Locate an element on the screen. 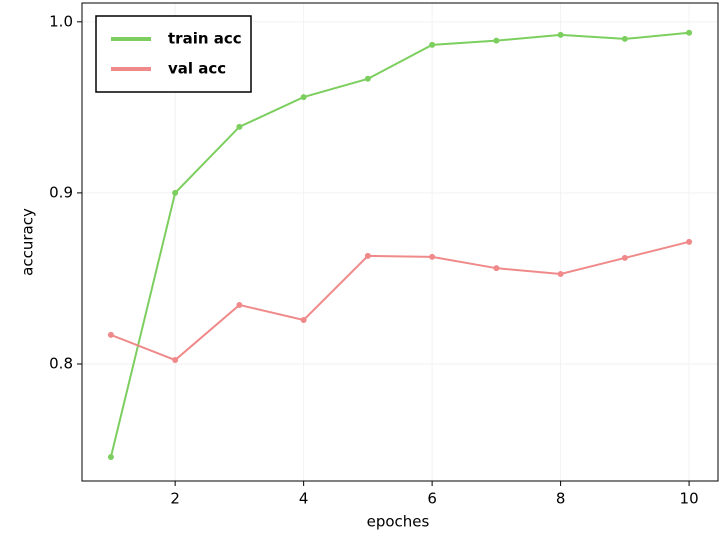  y-tick-label: 0.8 is located at coordinates (61, 363).